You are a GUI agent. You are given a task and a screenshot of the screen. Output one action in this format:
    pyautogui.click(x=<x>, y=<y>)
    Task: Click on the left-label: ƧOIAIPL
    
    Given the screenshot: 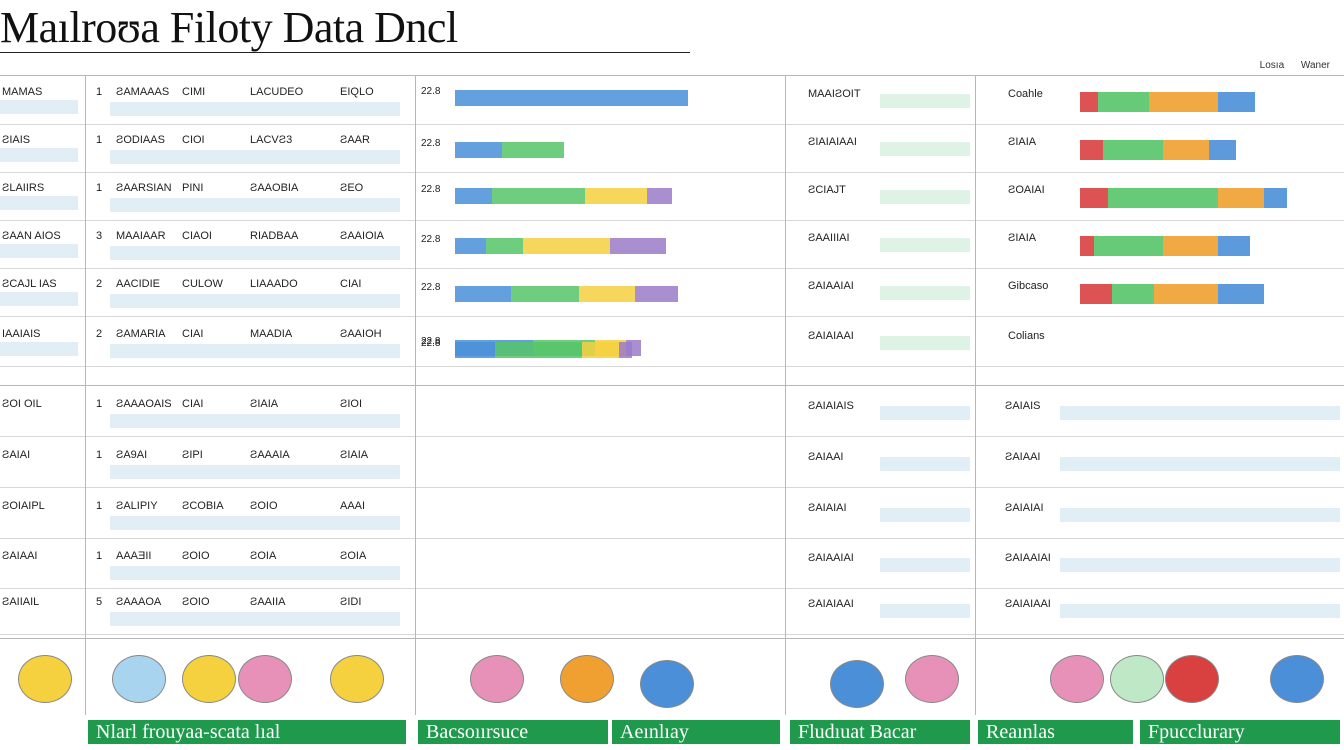 What is the action you would take?
    pyautogui.click(x=23, y=506)
    